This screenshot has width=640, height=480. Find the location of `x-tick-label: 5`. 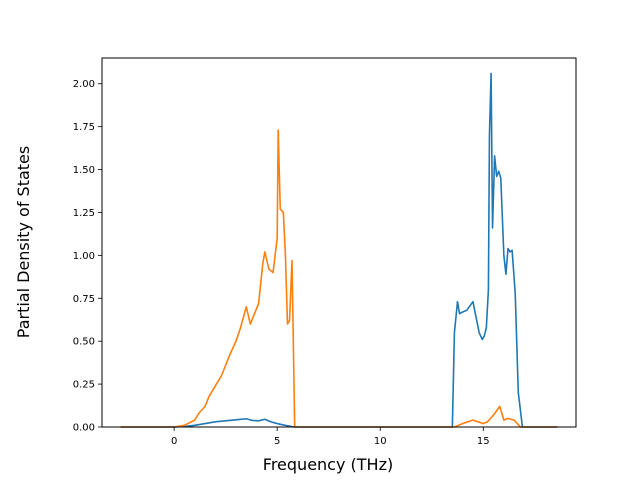

x-tick-label: 5 is located at coordinates (277, 441).